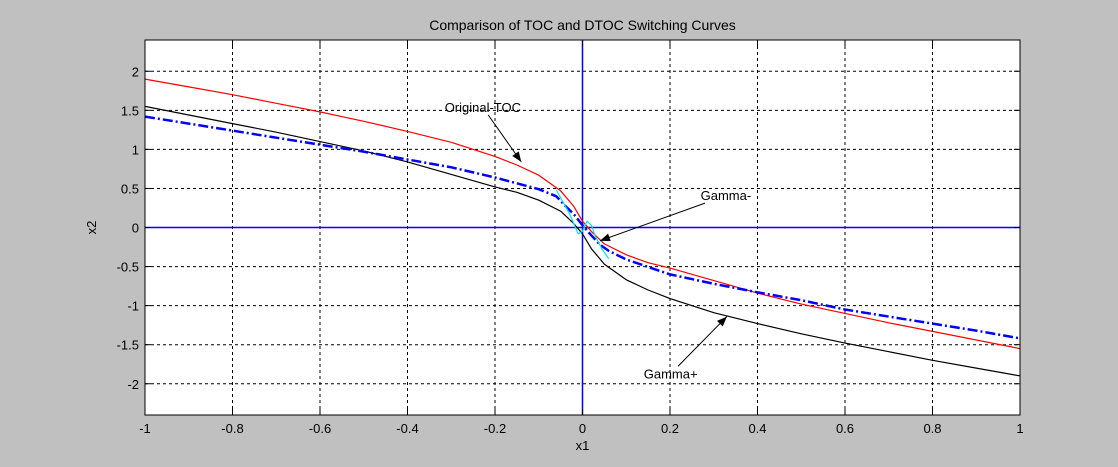 The width and height of the screenshot is (1118, 467). Describe the element at coordinates (232, 428) in the screenshot. I see `x-tick-label: -0.8` at that location.